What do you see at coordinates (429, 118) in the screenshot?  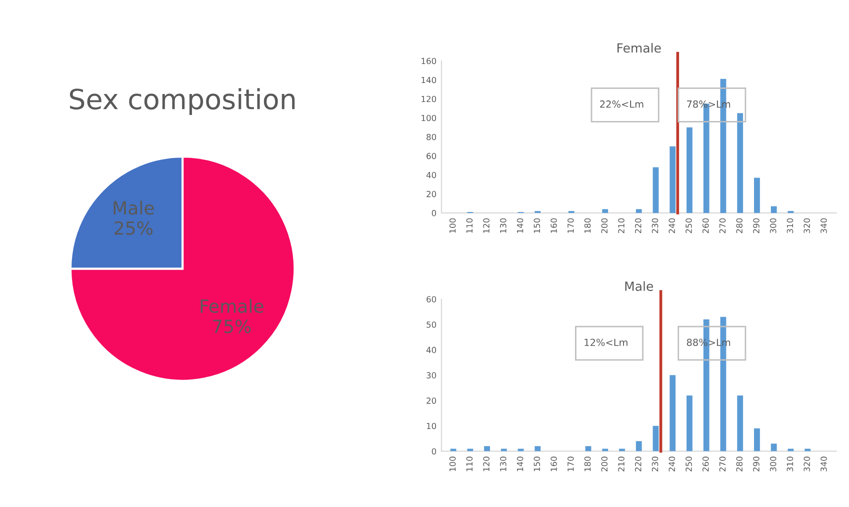 I see `y-tick-label: 100` at bounding box center [429, 118].